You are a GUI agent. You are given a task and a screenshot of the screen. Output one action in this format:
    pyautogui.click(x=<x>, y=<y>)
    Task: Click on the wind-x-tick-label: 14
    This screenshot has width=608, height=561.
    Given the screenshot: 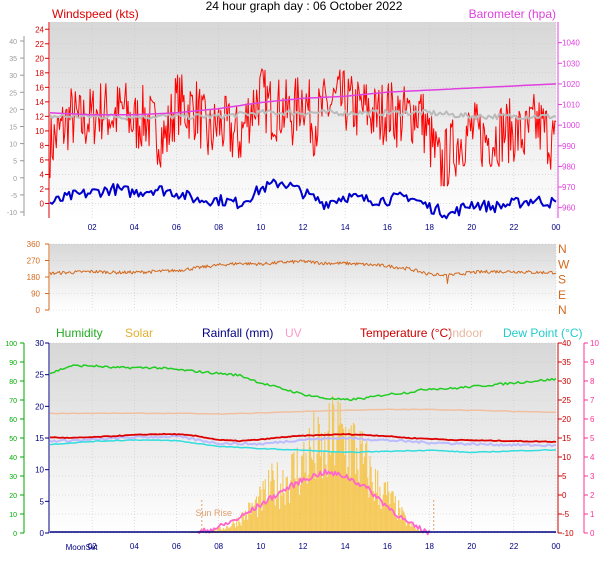 What is the action you would take?
    pyautogui.click(x=345, y=227)
    